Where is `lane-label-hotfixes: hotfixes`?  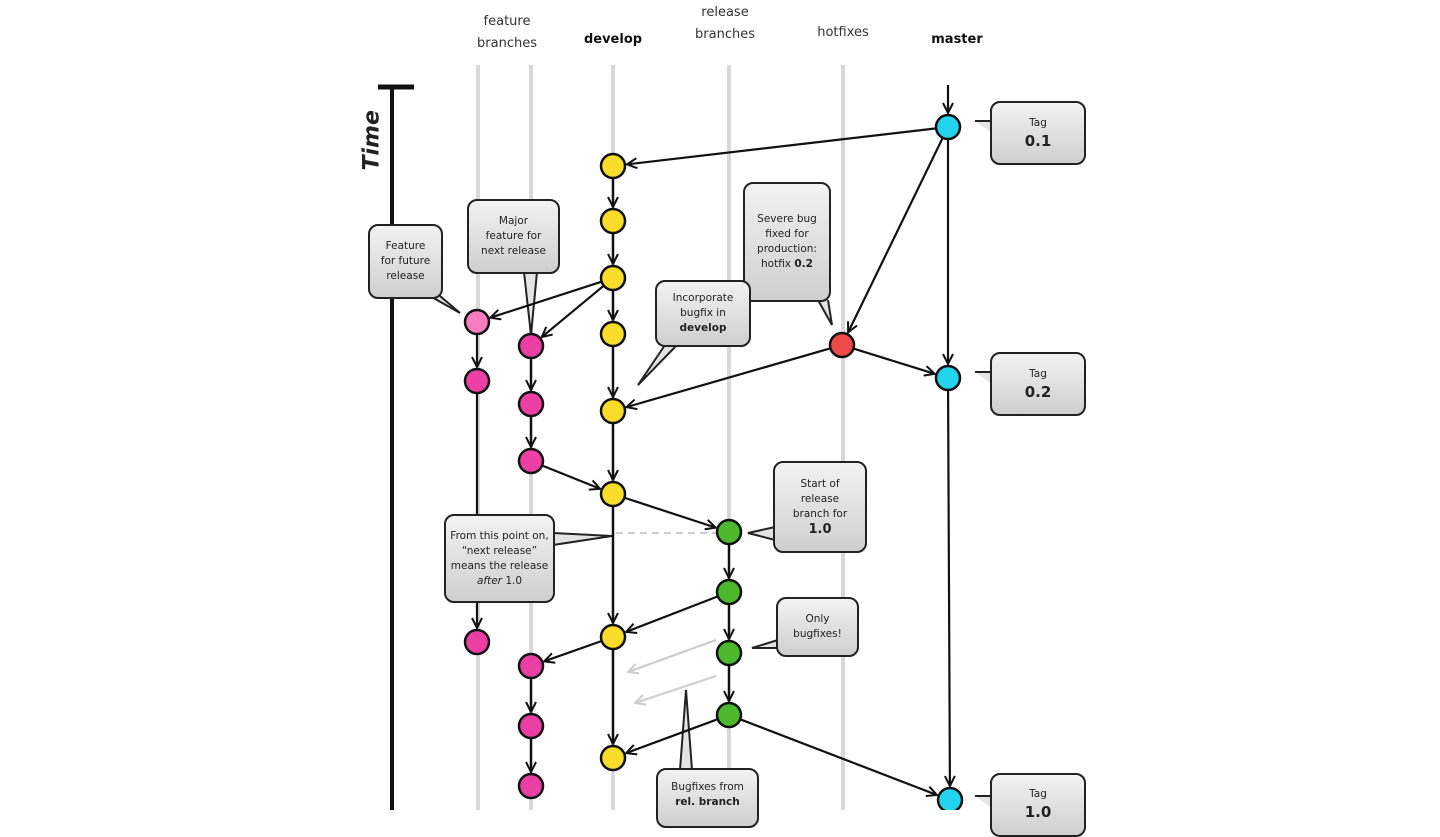 lane-label-hotfixes: hotfixes is located at coordinates (843, 32).